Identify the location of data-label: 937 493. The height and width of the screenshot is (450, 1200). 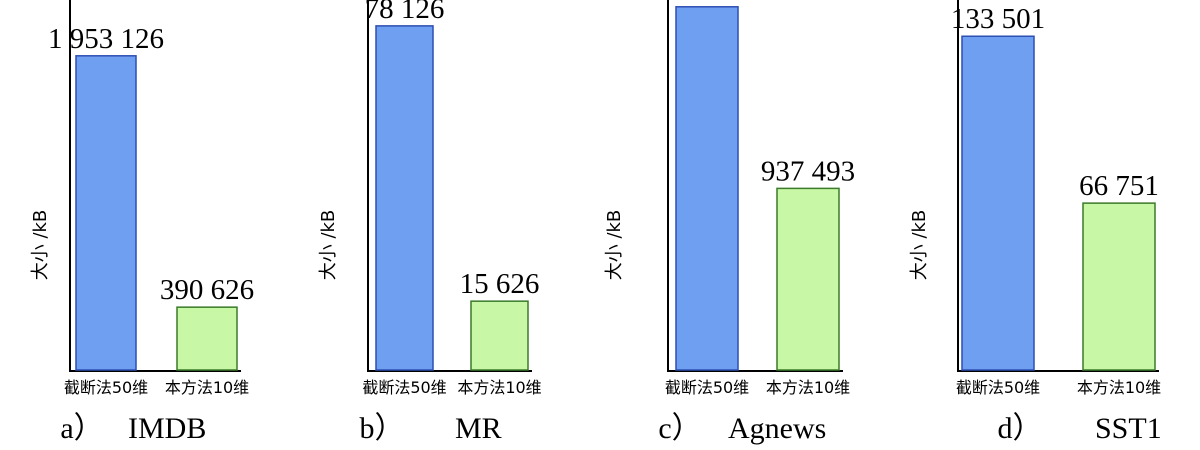
(808, 171).